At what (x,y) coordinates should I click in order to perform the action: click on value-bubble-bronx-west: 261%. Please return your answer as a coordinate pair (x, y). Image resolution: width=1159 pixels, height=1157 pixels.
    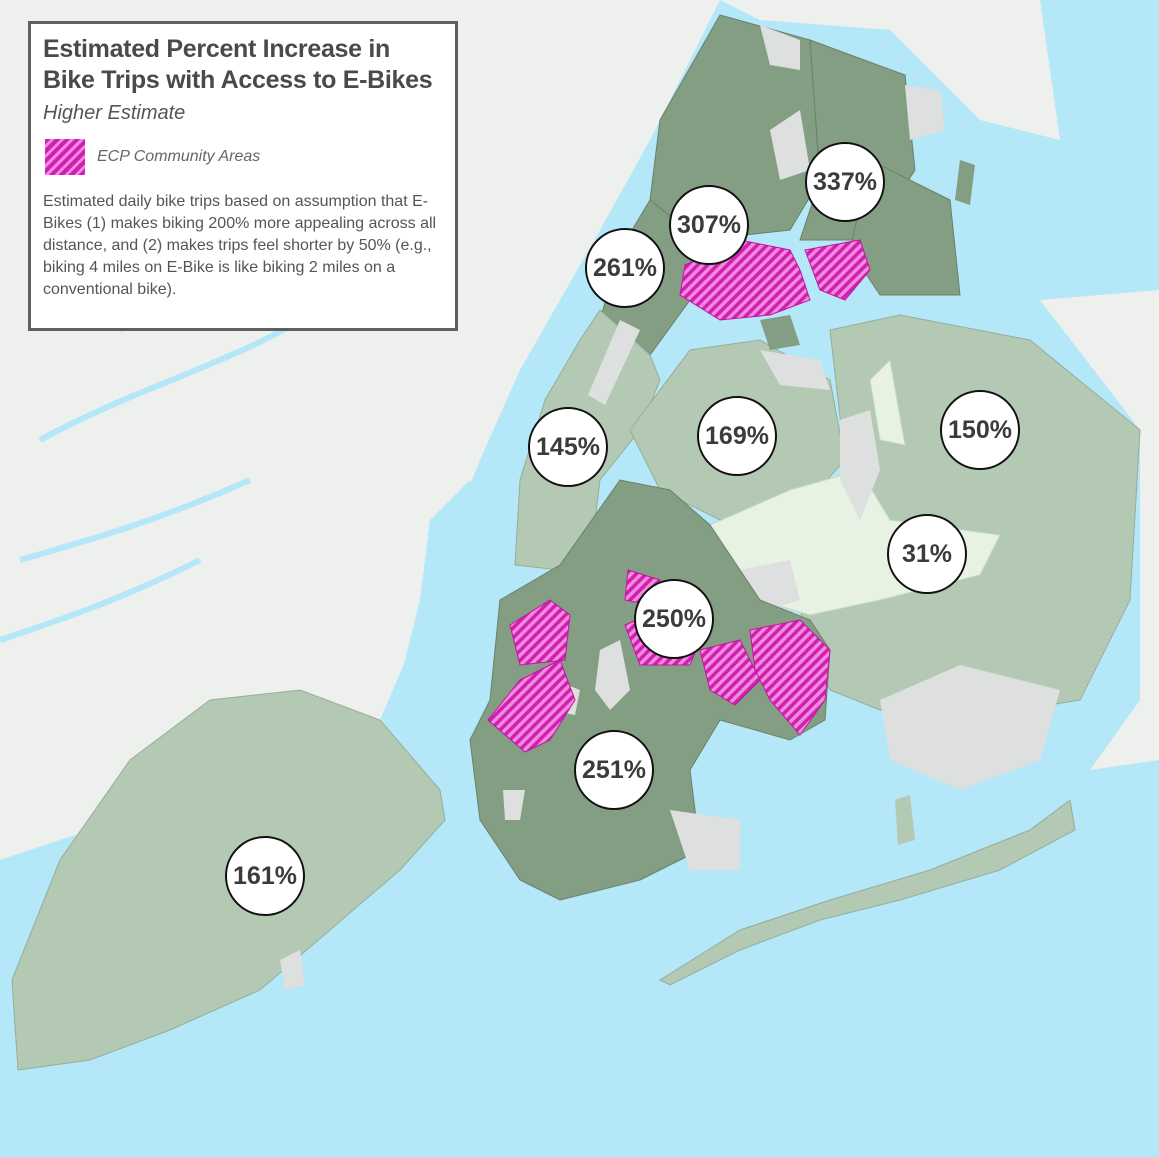
    Looking at the image, I should click on (625, 268).